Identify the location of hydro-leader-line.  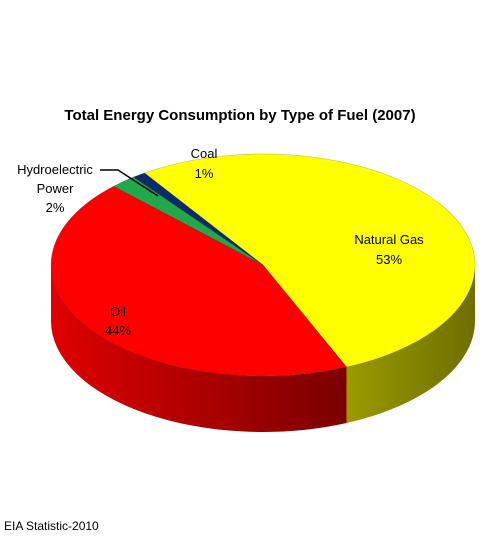
(129, 183).